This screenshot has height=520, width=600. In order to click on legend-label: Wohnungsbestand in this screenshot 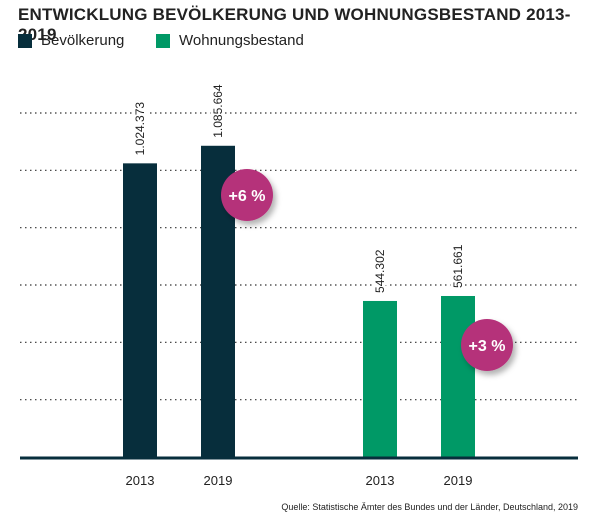, I will do `click(241, 40)`.